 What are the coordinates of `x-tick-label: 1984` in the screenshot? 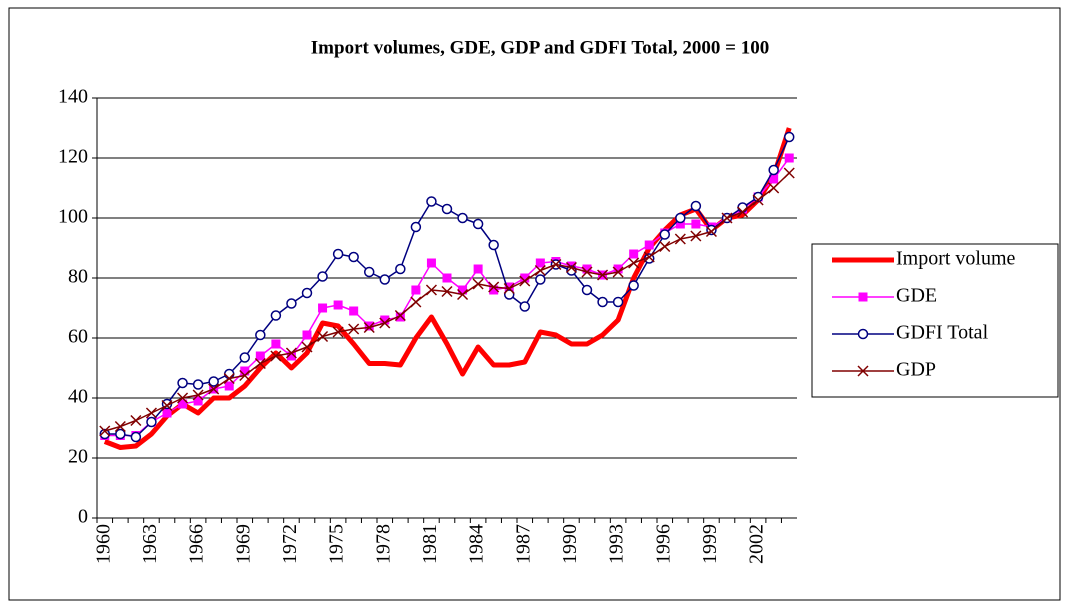 It's located at (477, 544).